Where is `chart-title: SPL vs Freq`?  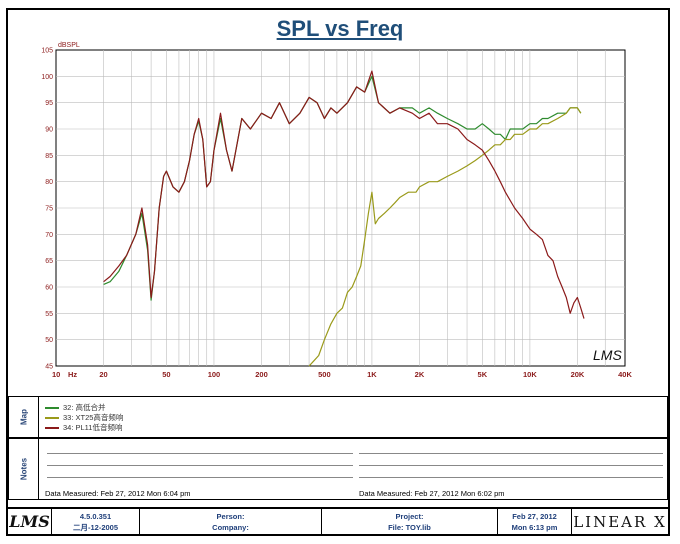 chart-title: SPL vs Freq is located at coordinates (340, 28).